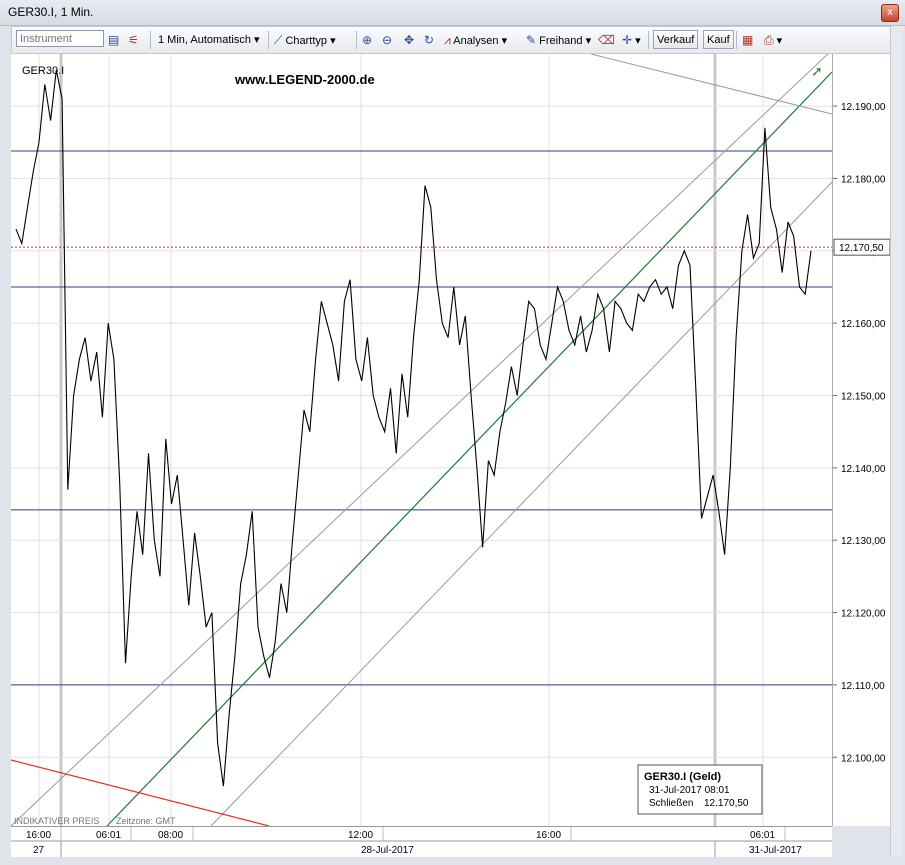 This screenshot has width=905, height=865. What do you see at coordinates (817, 71) in the screenshot?
I see `status-up-icon: ➚` at bounding box center [817, 71].